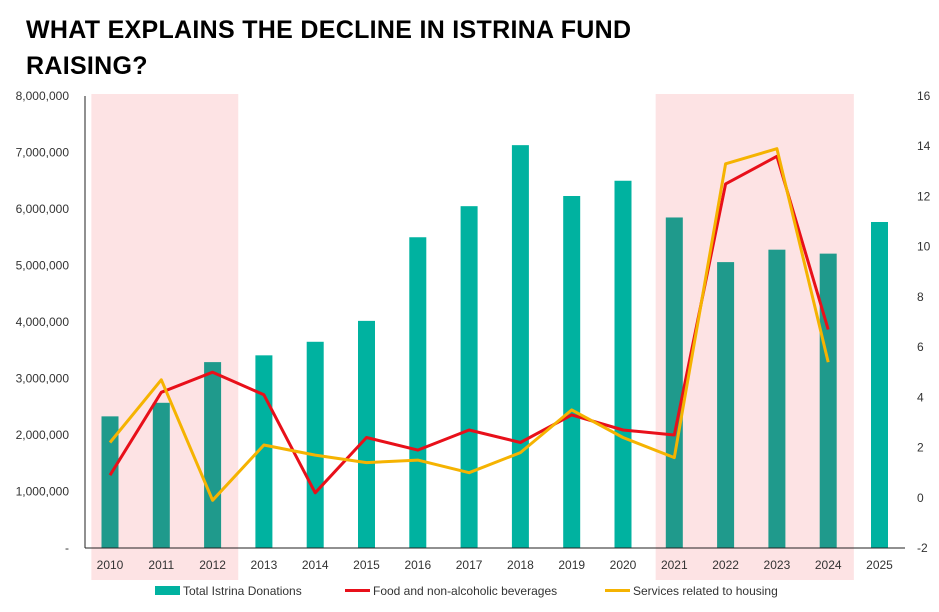  Describe the element at coordinates (161, 565) in the screenshot. I see `x-tick-label: 2011` at that location.